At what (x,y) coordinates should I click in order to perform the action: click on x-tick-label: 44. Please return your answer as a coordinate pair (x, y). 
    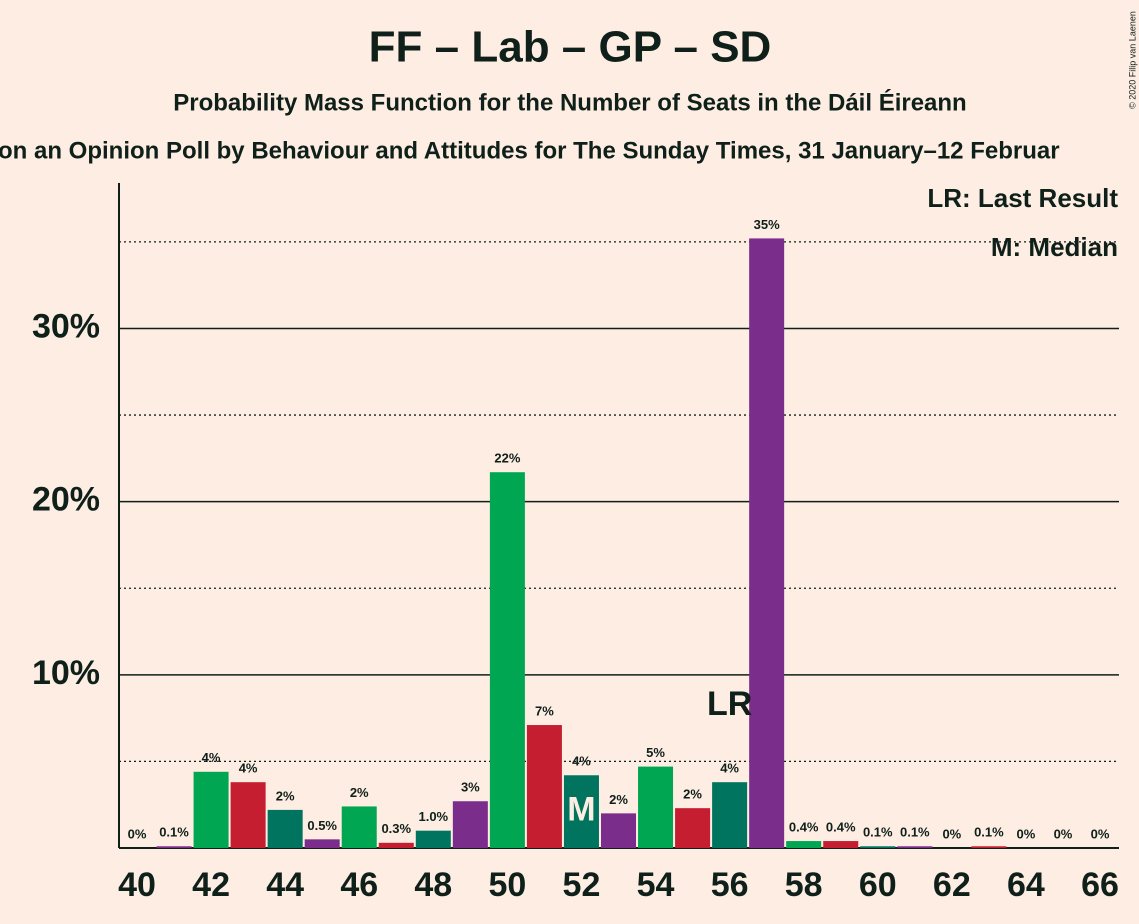
    Looking at the image, I should click on (285, 885).